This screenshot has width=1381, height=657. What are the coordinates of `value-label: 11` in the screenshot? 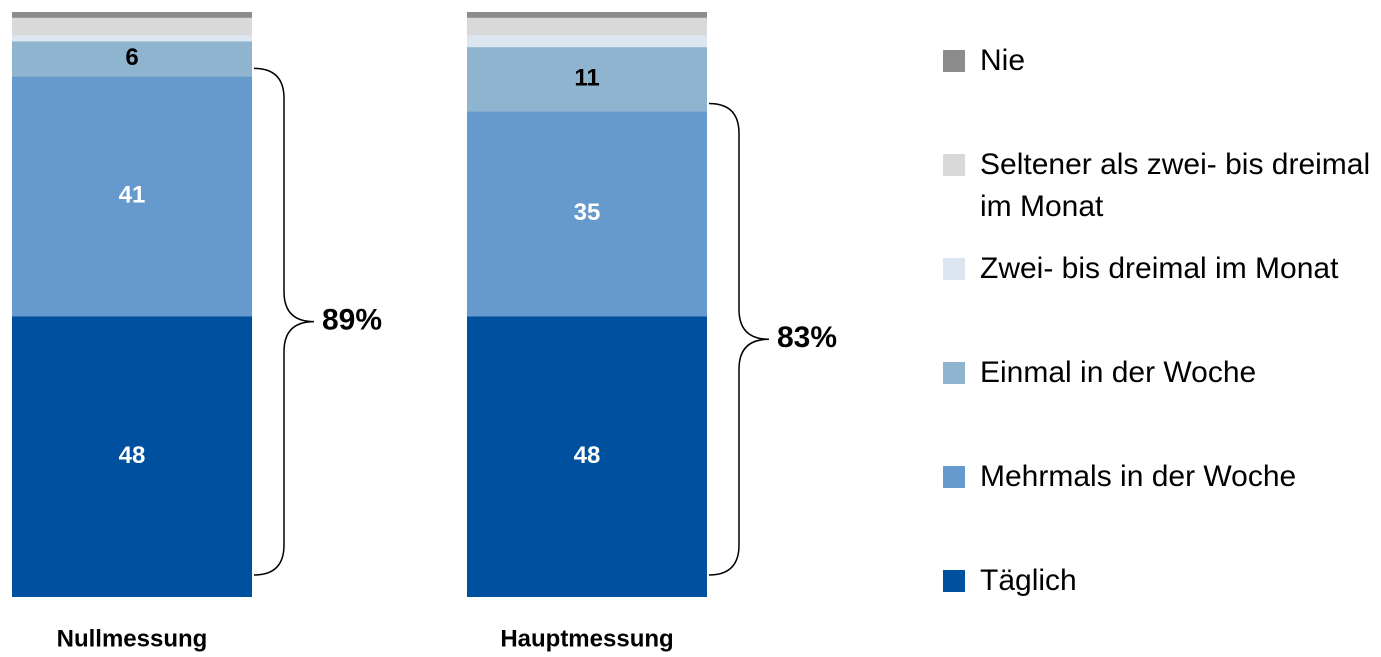 It's located at (586, 78).